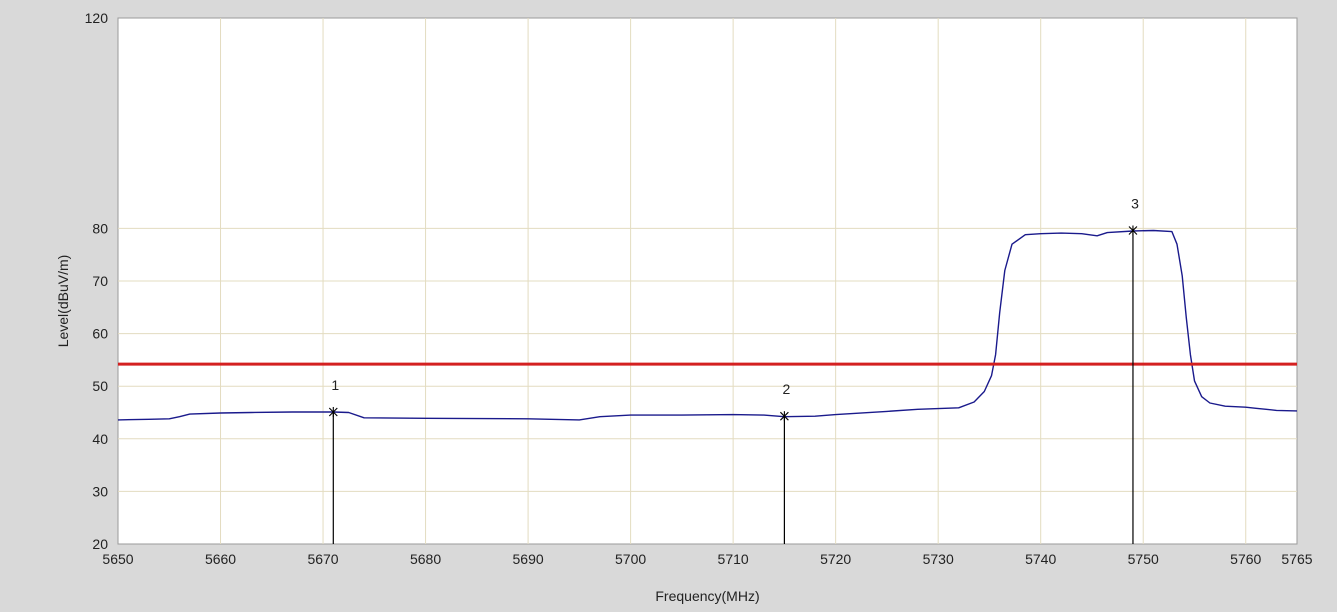  I want to click on x-tick-label: 5710, so click(733, 559).